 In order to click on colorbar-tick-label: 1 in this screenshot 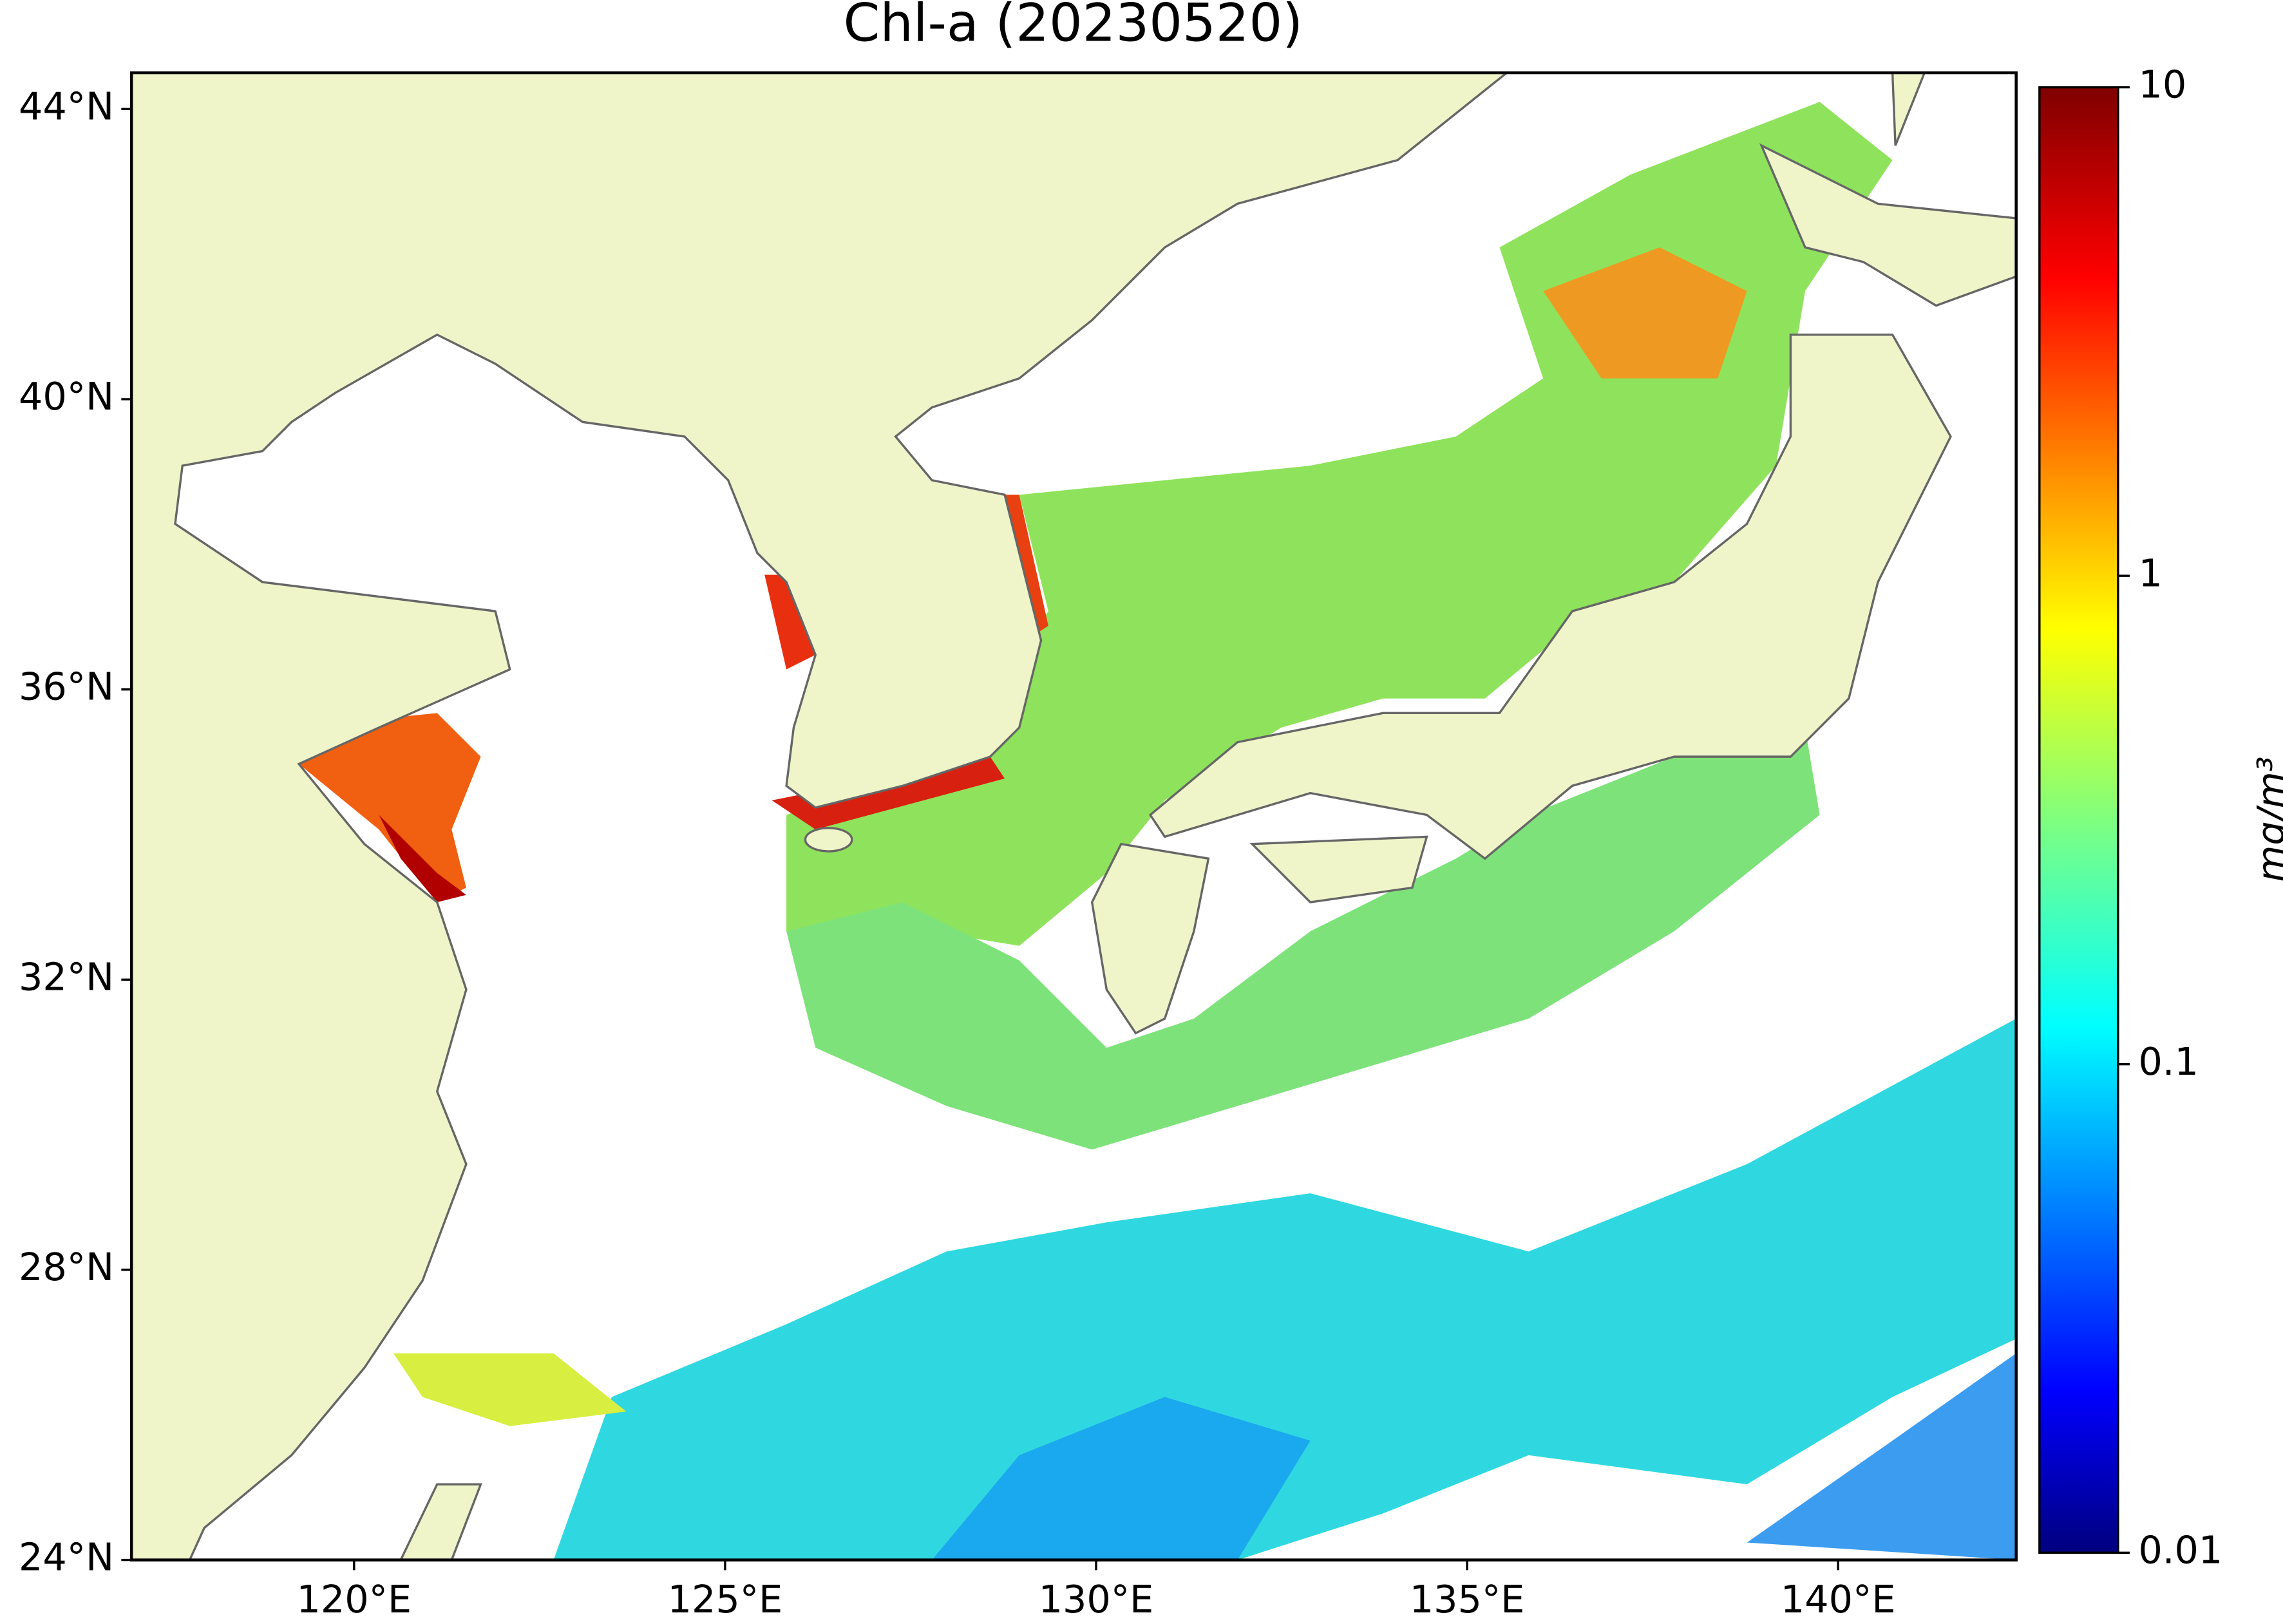, I will do `click(2151, 573)`.